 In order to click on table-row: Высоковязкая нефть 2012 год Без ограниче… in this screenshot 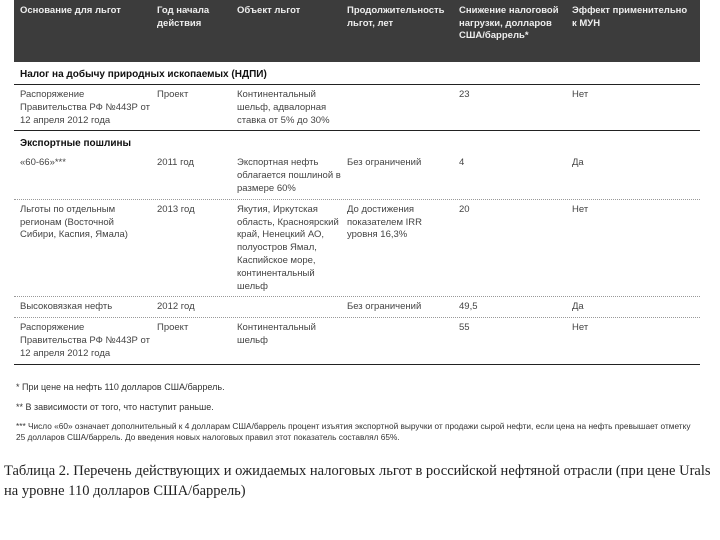, I will do `click(357, 308)`.